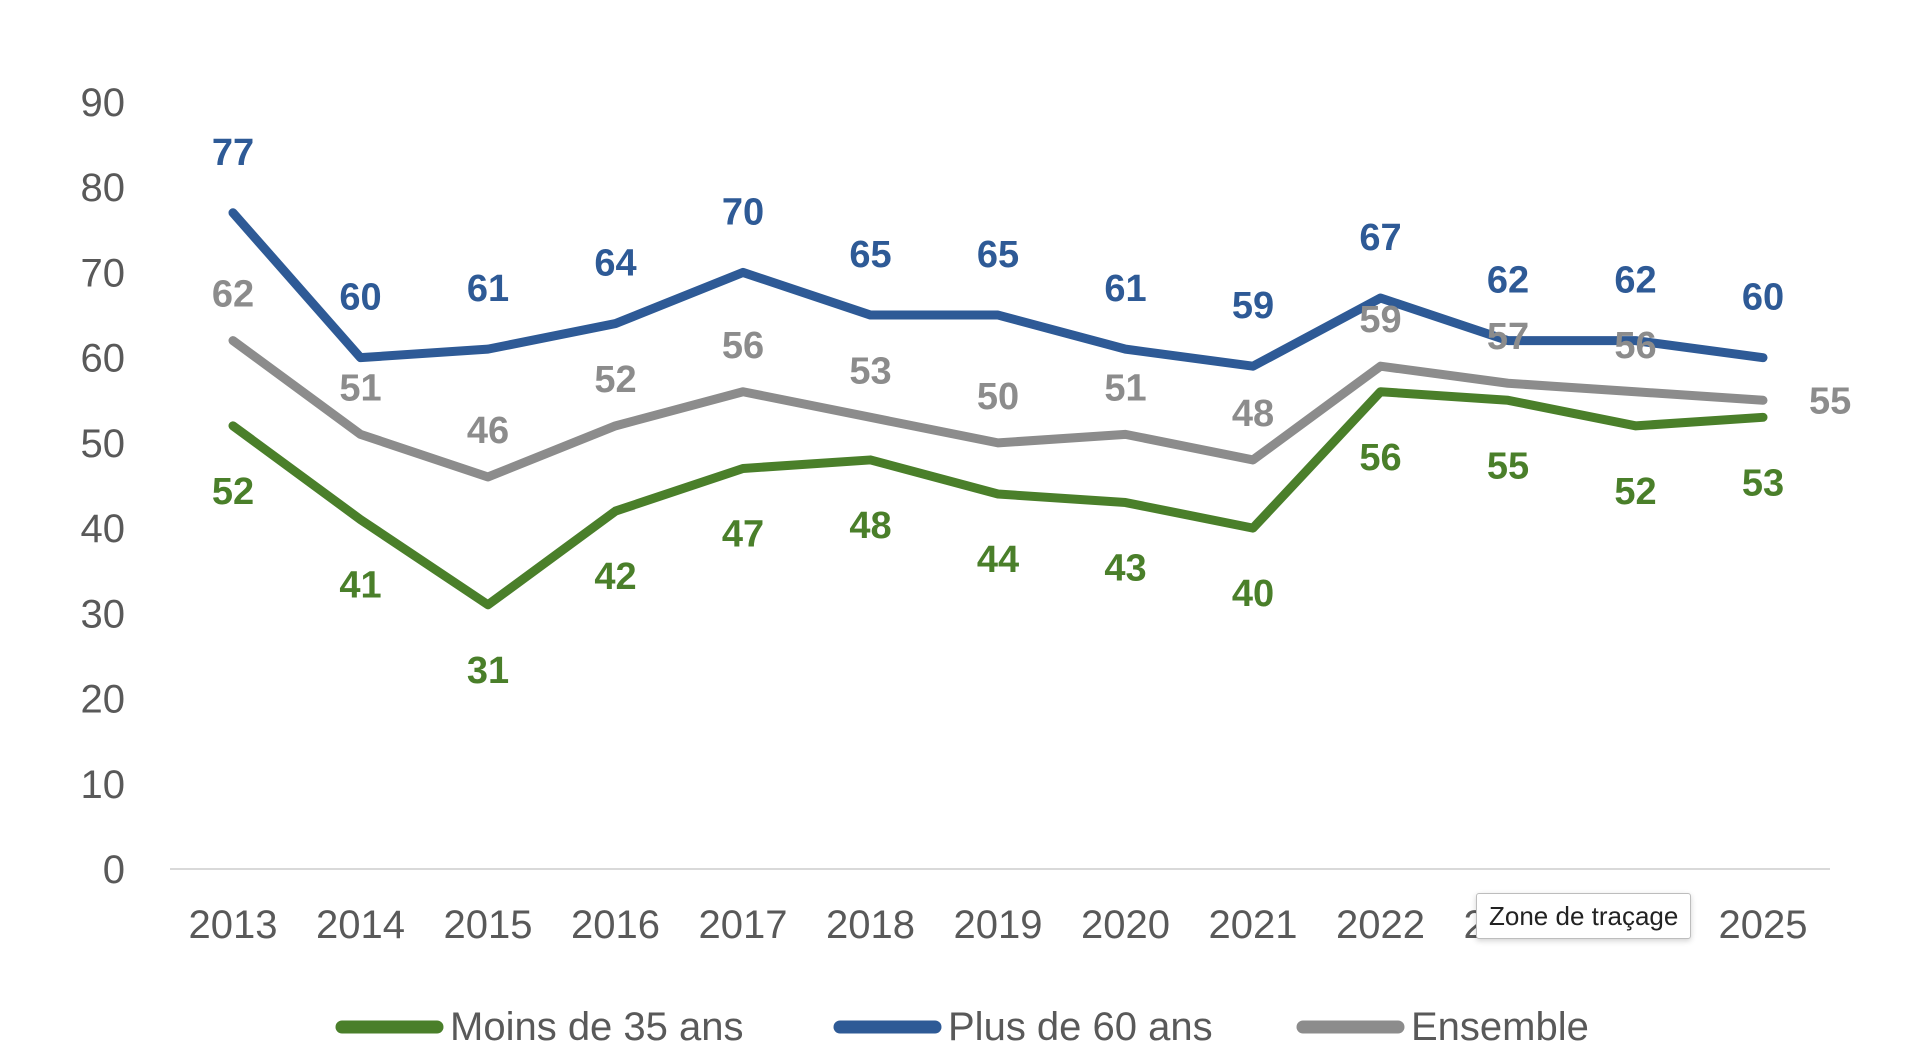  I want to click on data-label-series-1: 77, so click(233, 153).